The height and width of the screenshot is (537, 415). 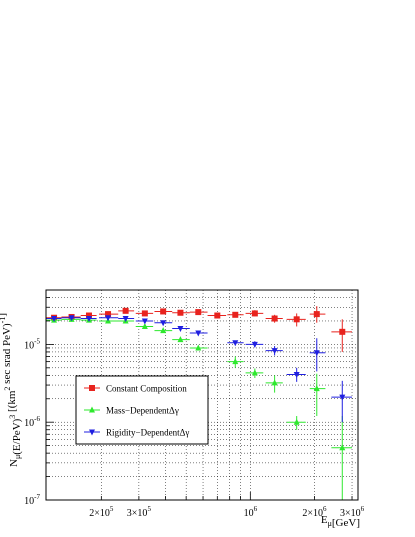 I want to click on y-tick-label: 10⁻⁶, so click(x=32, y=422).